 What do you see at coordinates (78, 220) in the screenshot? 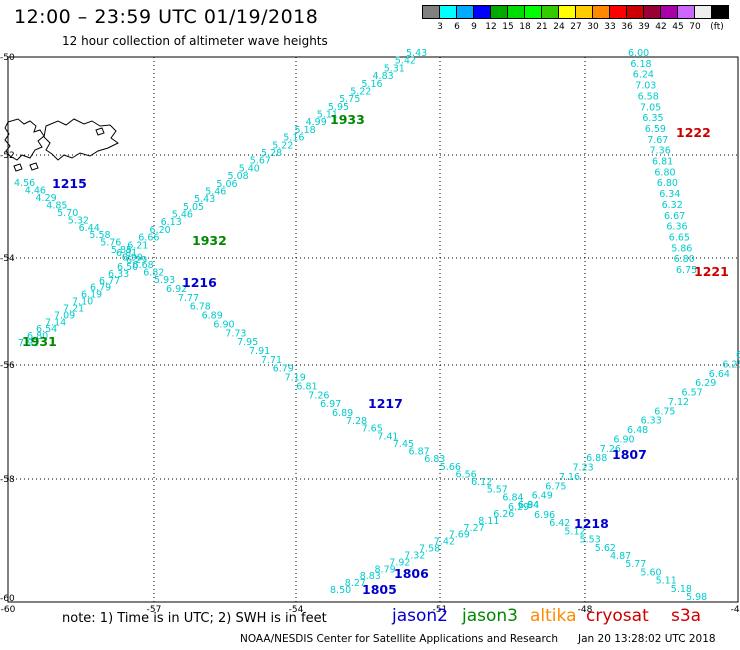
I see `swh-value: 5.32` at bounding box center [78, 220].